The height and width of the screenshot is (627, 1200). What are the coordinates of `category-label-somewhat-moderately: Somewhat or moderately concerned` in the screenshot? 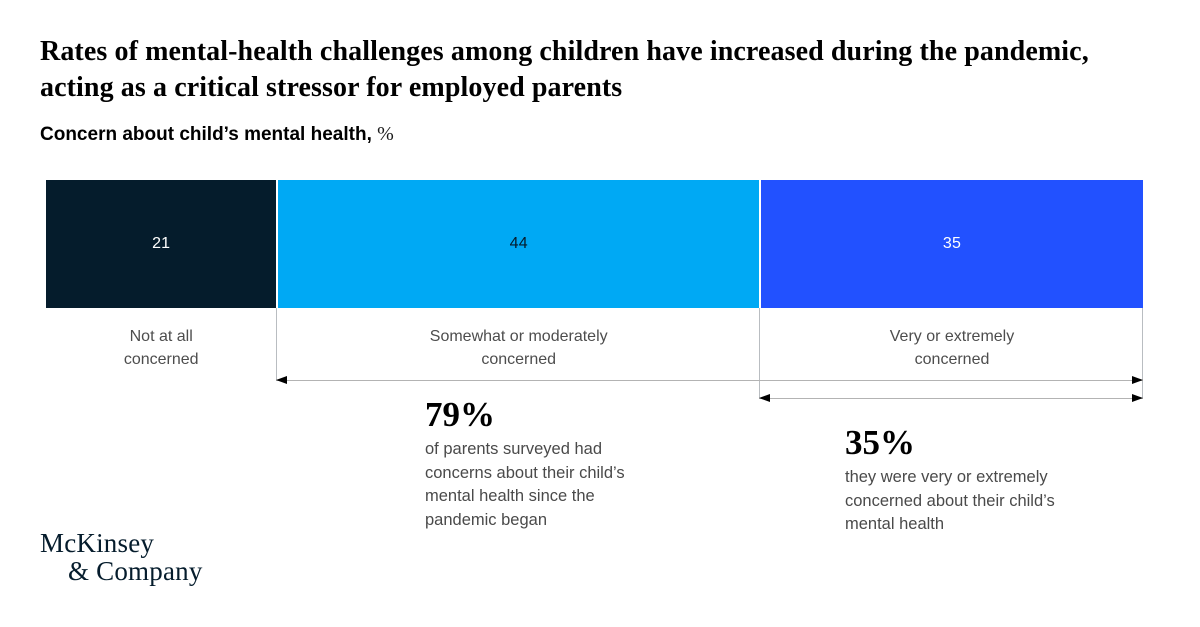 It's located at (517, 339).